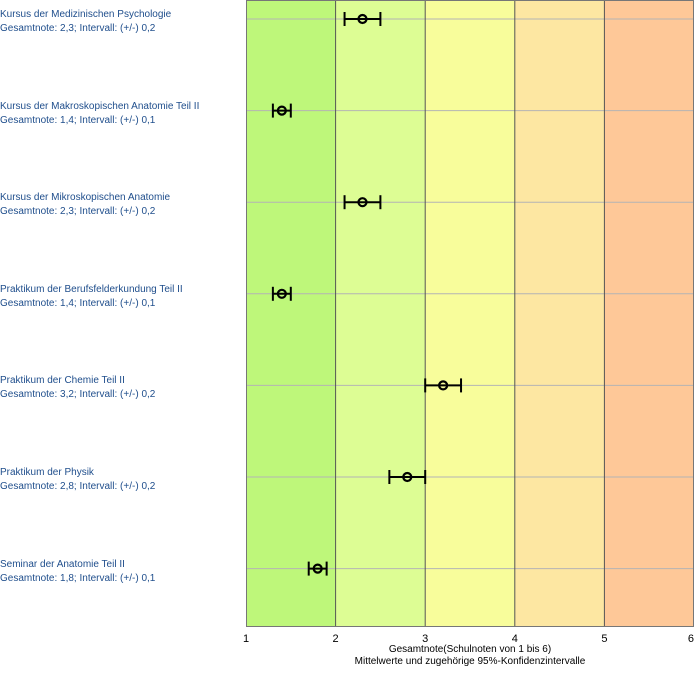  Describe the element at coordinates (78, 578) in the screenshot. I see `course-grade-detail: Gesamtnote: 1,8; Intervall: (+/-) 0,1` at that location.